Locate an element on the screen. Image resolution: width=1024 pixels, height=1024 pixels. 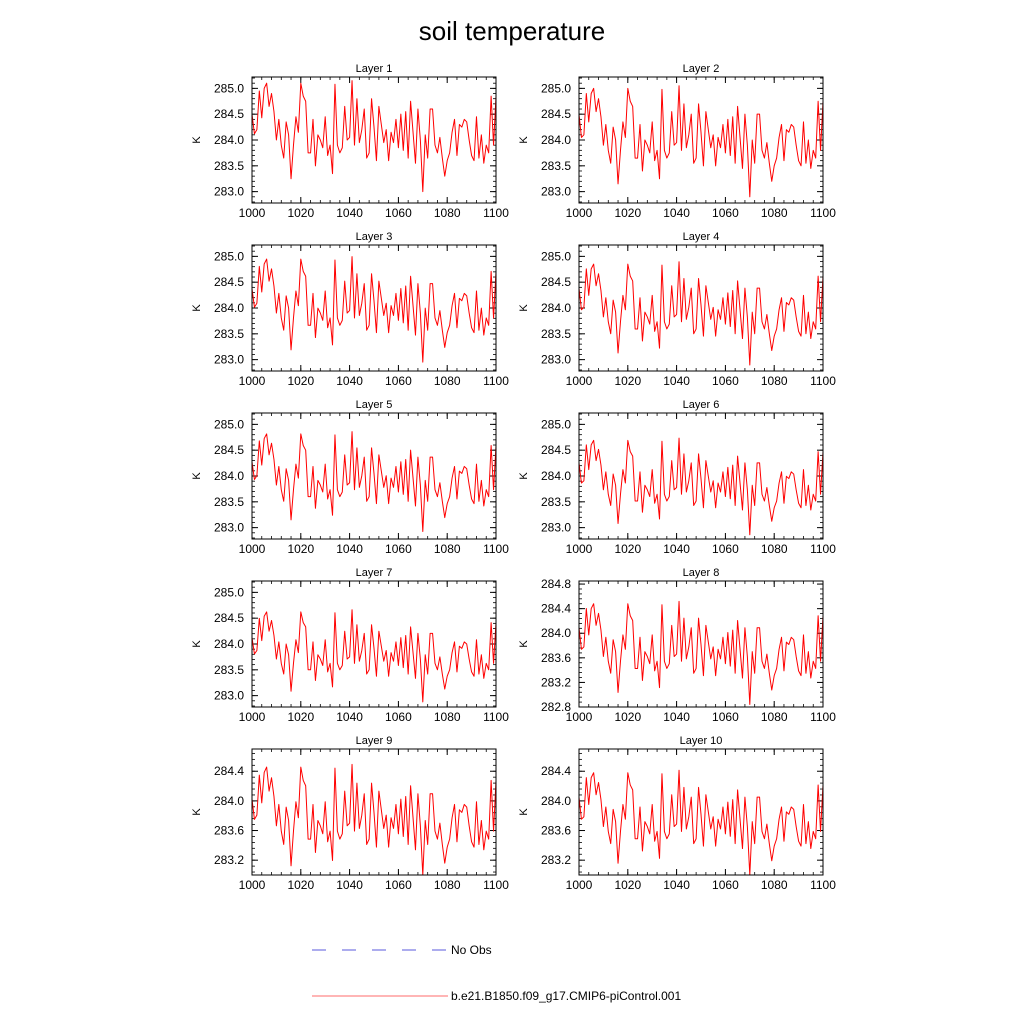
y-tick-label: 283.2 is located at coordinates (556, 860).